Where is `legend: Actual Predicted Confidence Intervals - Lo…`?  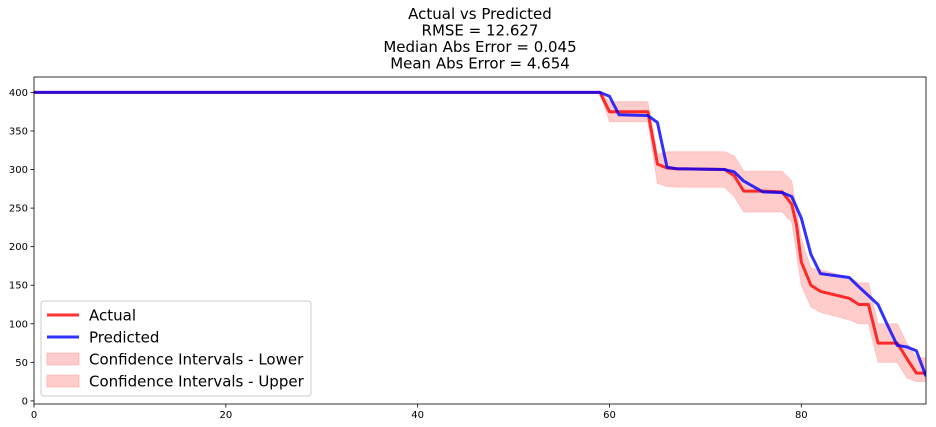 legend: Actual Predicted Confidence Intervals - Lo… is located at coordinates (176, 348).